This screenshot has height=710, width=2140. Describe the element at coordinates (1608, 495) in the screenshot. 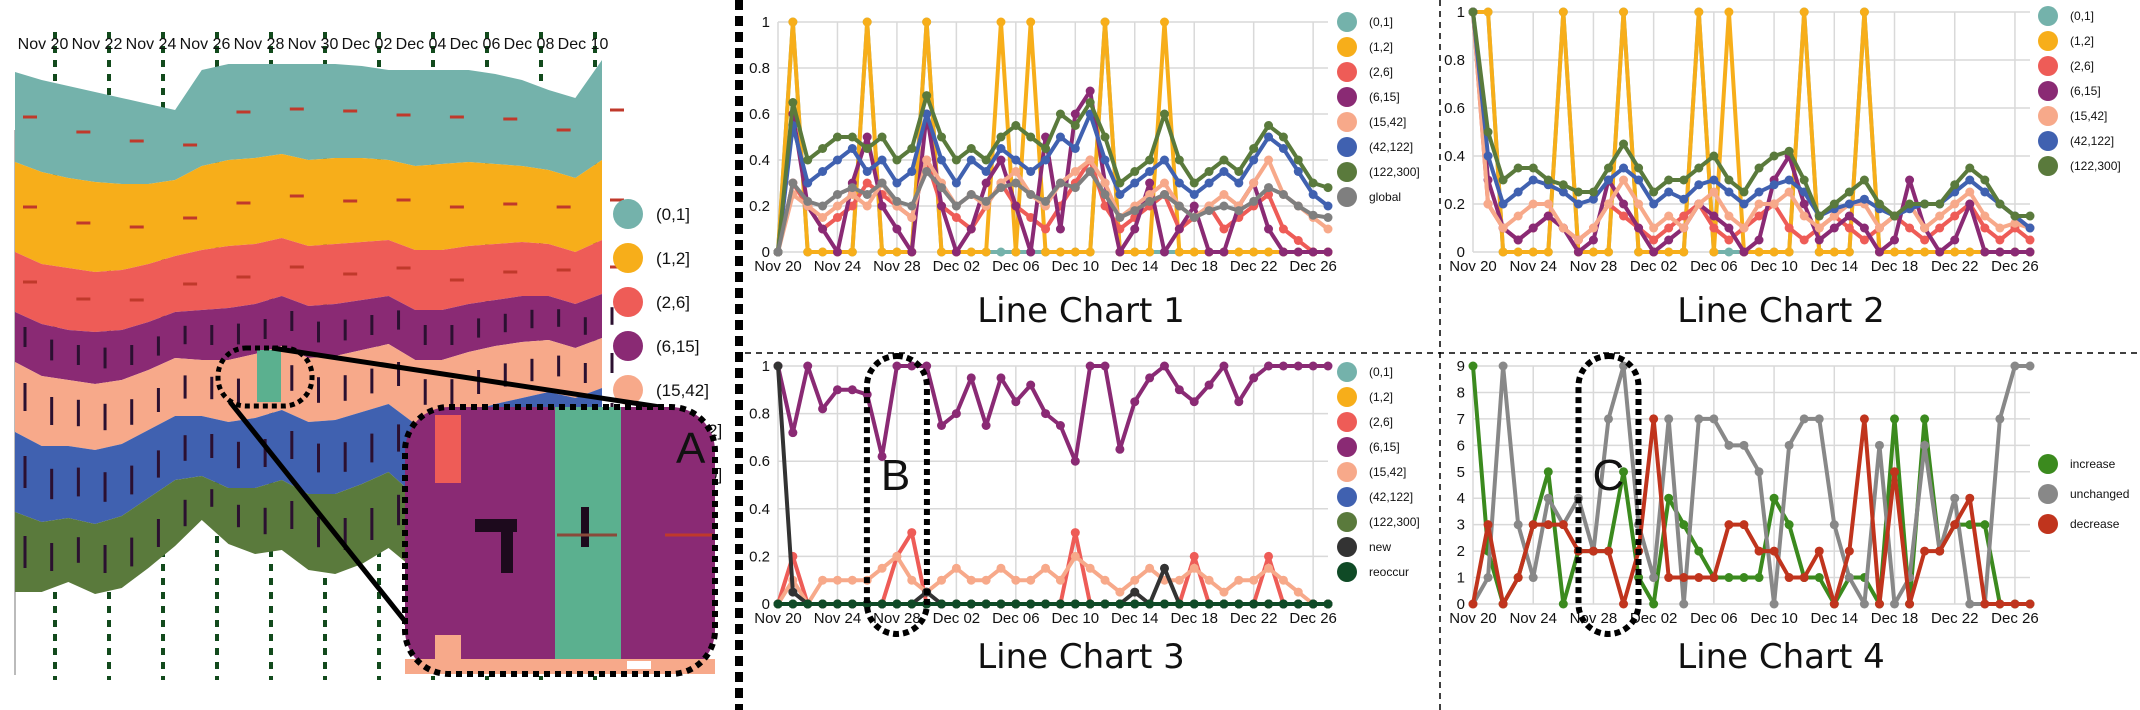

I see `highlight-box` at that location.